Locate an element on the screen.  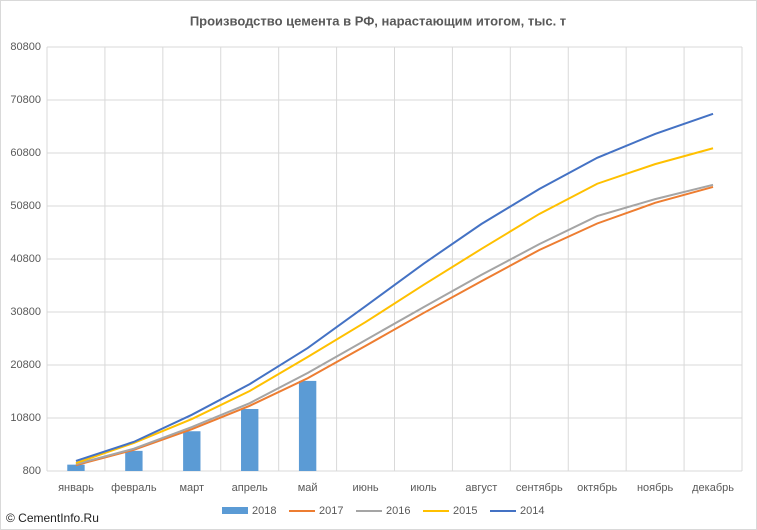
y-tick-label: 80800 is located at coordinates (25, 47).